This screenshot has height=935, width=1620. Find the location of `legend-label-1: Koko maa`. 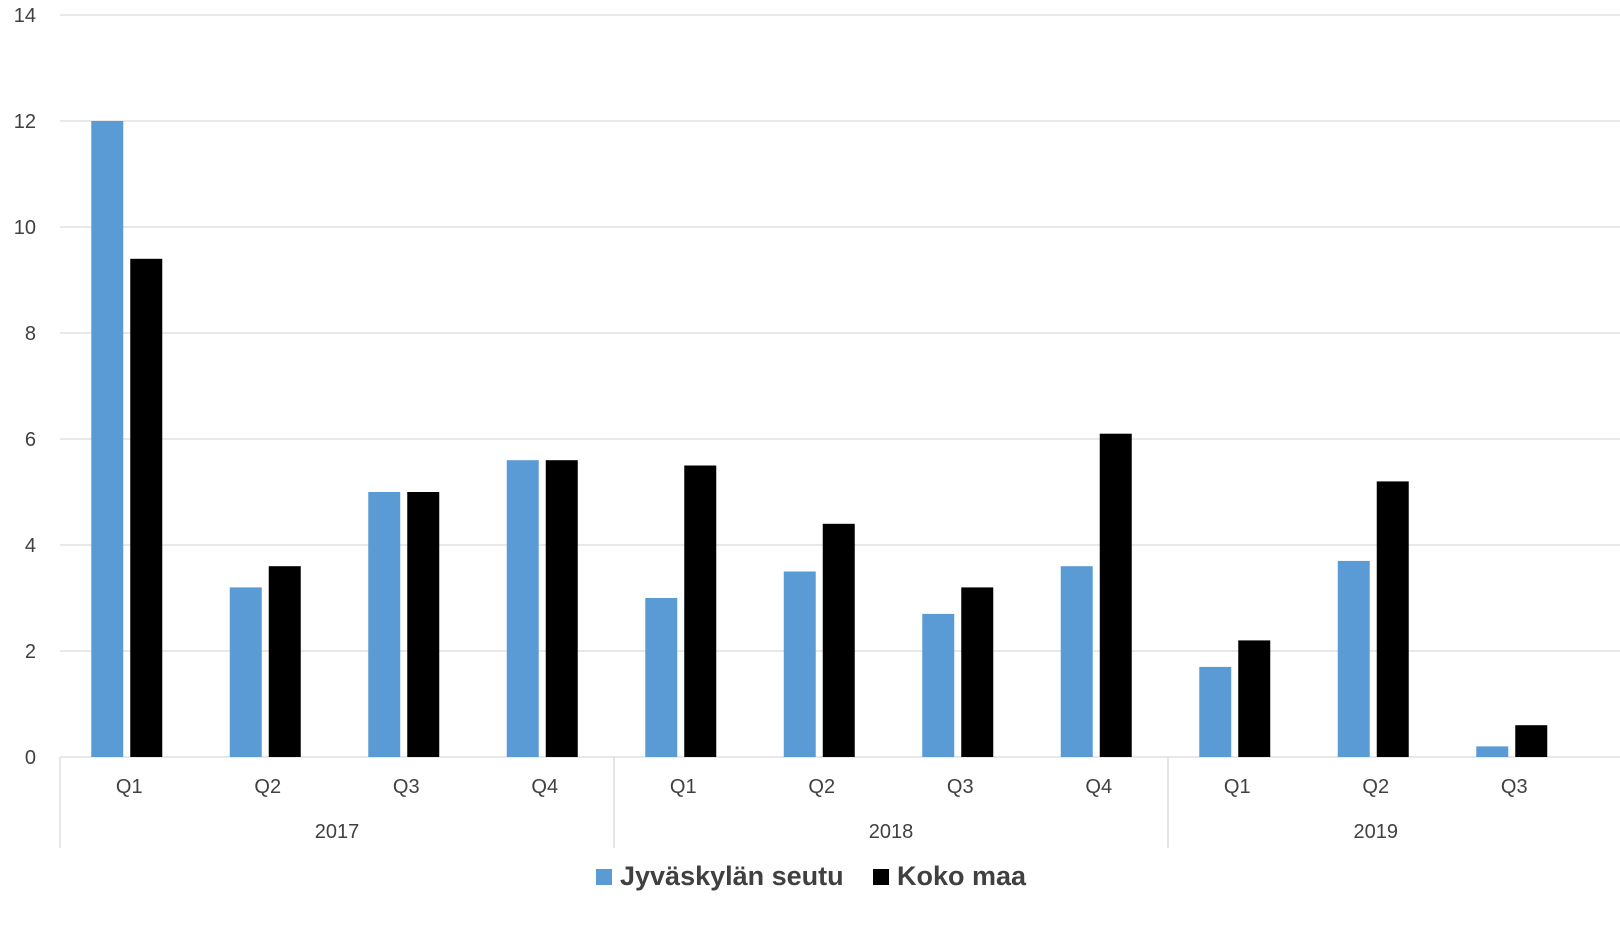

legend-label-1: Koko maa is located at coordinates (962, 876).